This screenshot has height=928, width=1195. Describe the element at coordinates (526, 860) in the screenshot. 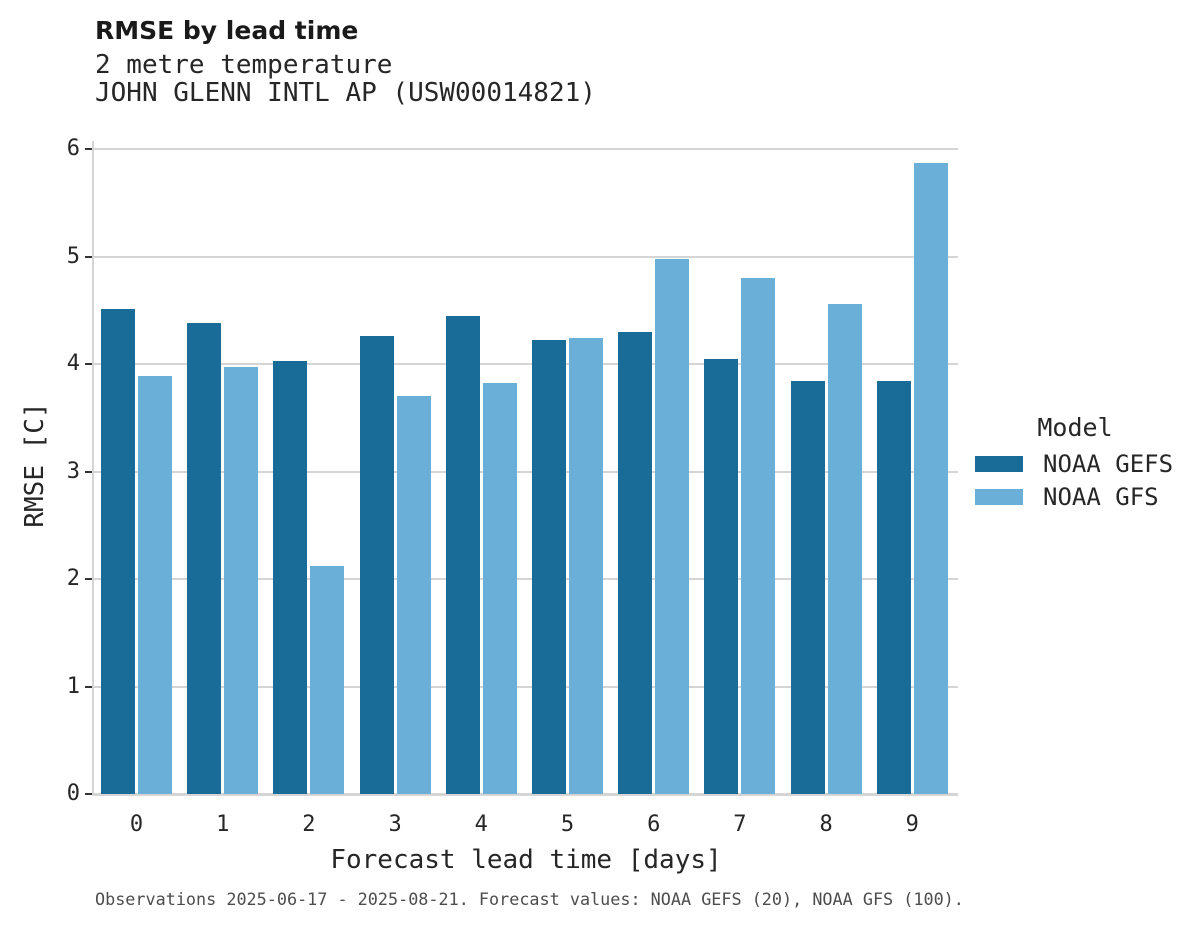

I see `x-axis-title: Forecast lead time [days]` at that location.